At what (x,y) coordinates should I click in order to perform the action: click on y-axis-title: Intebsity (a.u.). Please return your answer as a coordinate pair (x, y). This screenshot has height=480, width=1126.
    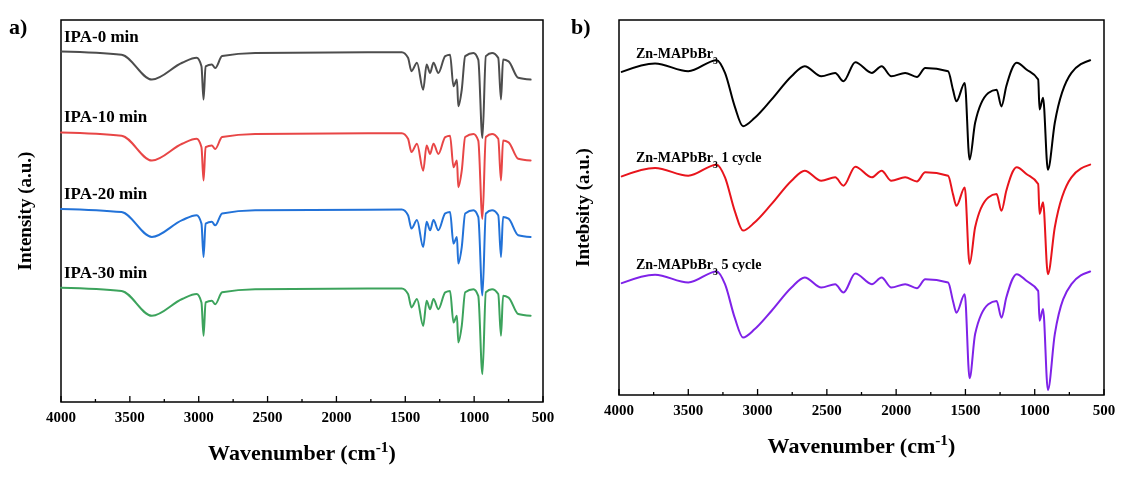
    Looking at the image, I should click on (583, 207).